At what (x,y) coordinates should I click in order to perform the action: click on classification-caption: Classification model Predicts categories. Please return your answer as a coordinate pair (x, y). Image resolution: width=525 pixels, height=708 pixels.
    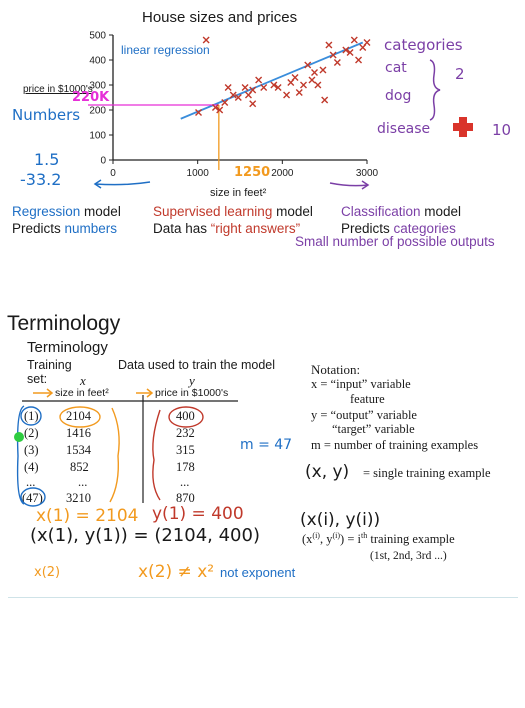
    Looking at the image, I should click on (401, 220).